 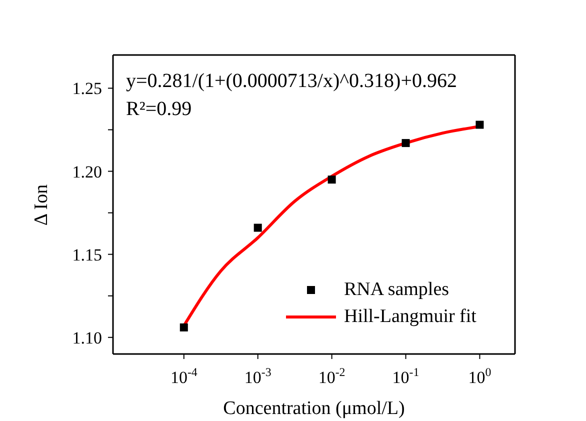 I want to click on y-tick-label: 1.15, so click(x=87, y=254).